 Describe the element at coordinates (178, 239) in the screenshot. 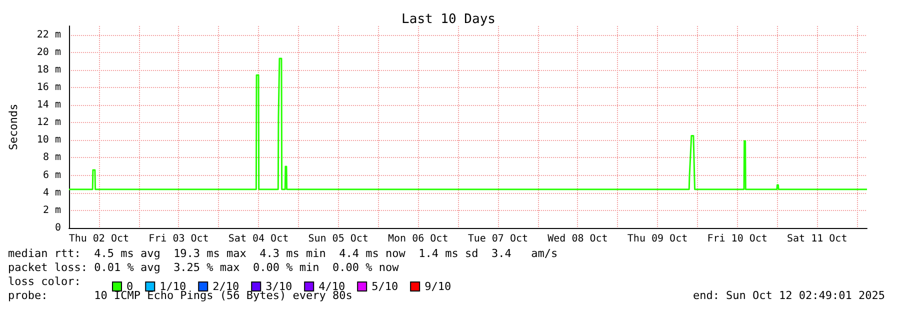

I see `x-tick-label: Fri 03 Oct` at that location.